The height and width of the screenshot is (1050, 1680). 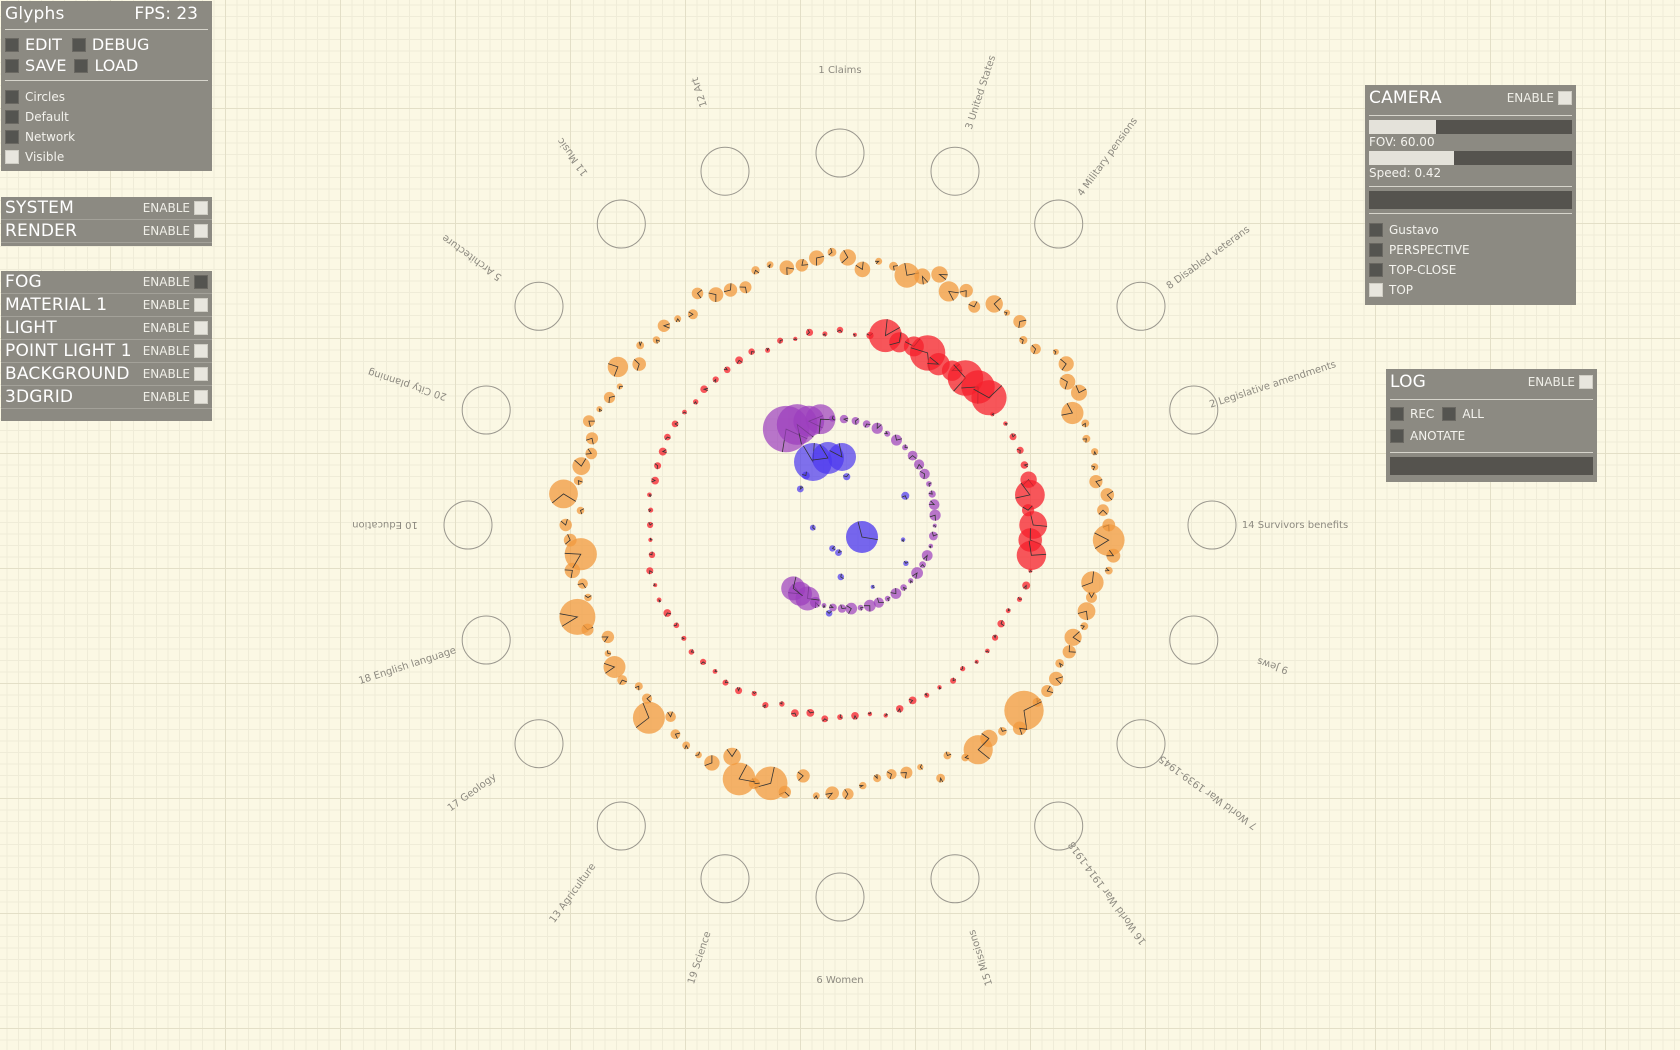 I want to click on speed-slider, so click(x=1470, y=158).